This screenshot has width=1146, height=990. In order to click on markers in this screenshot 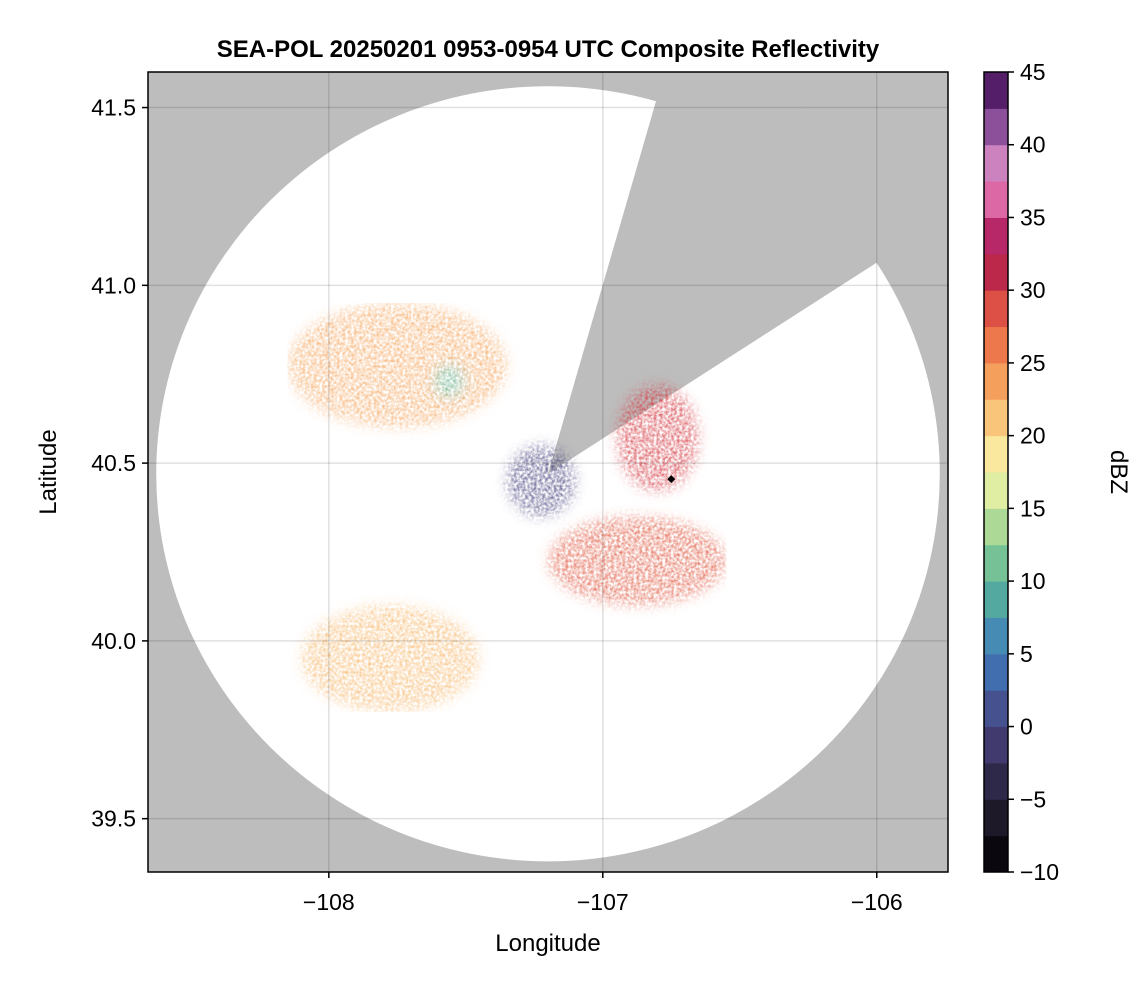, I will do `click(671, 479)`.